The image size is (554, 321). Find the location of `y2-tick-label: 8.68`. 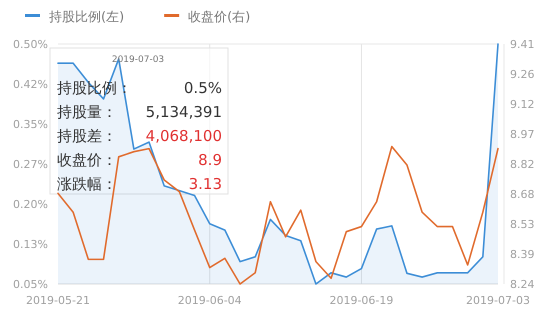

y2-tick-label: 8.68 is located at coordinates (522, 194).